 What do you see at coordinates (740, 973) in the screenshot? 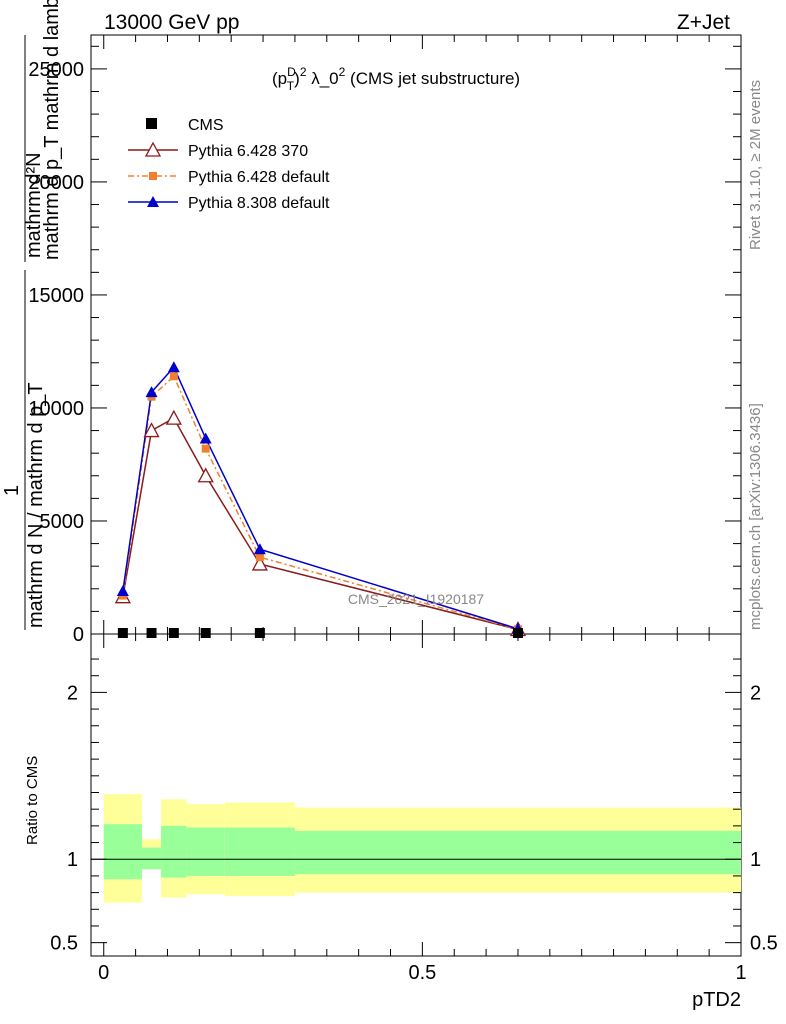
I see `x-tick-label: 1` at bounding box center [740, 973].